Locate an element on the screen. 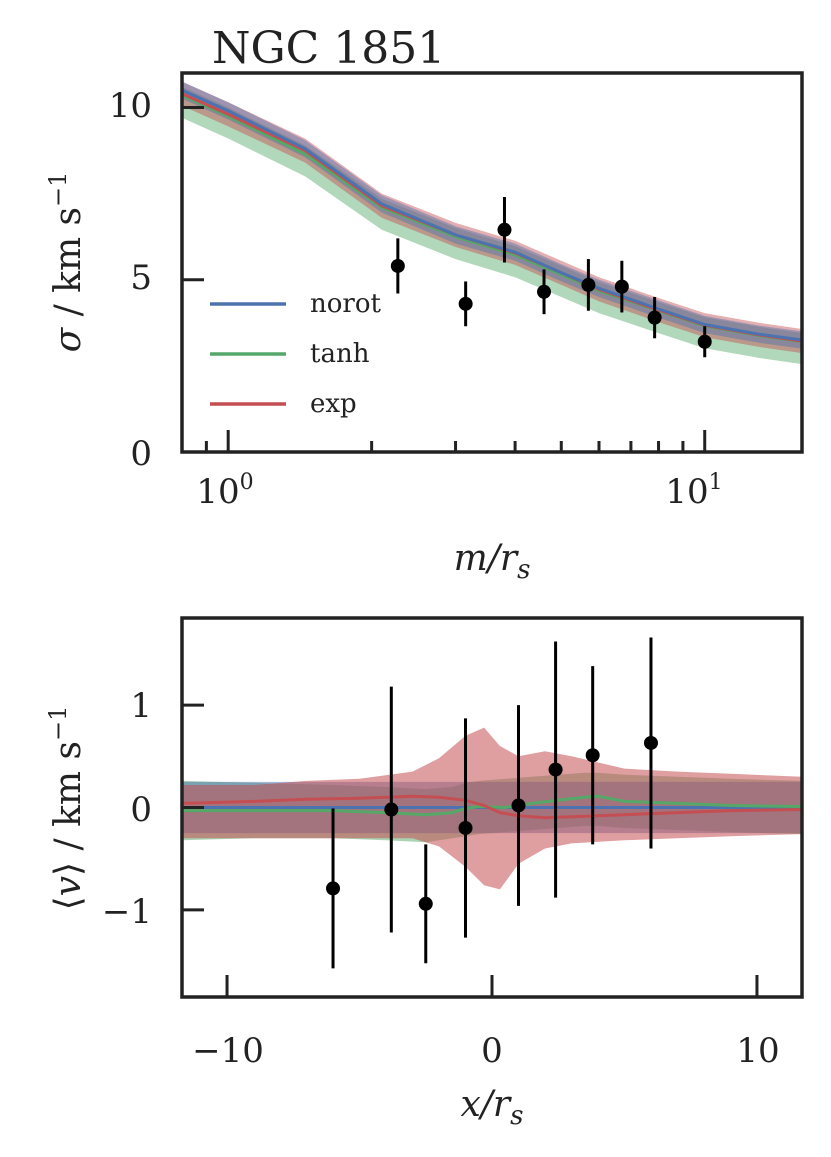  bottom-ytick-label-1: 1 is located at coordinates (141, 706).